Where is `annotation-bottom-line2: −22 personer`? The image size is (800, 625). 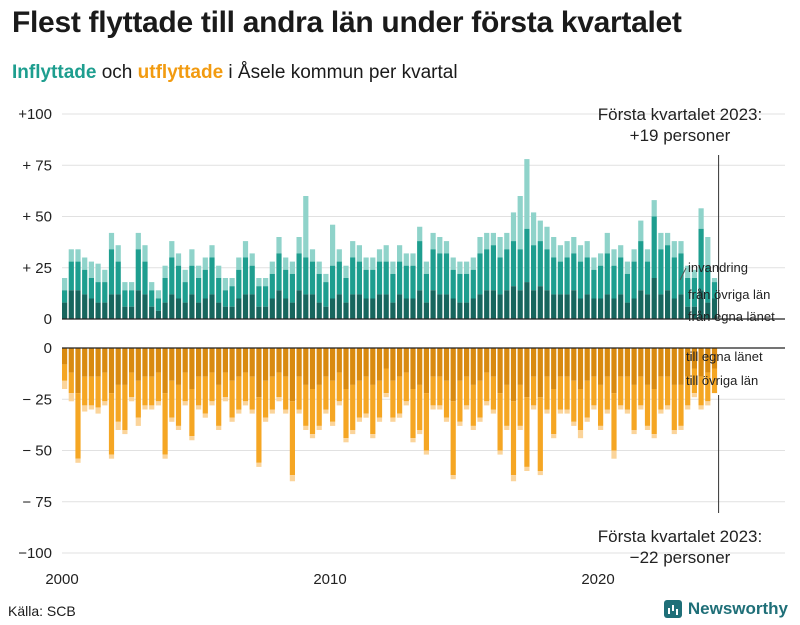 annotation-bottom-line2: −22 personer is located at coordinates (680, 557).